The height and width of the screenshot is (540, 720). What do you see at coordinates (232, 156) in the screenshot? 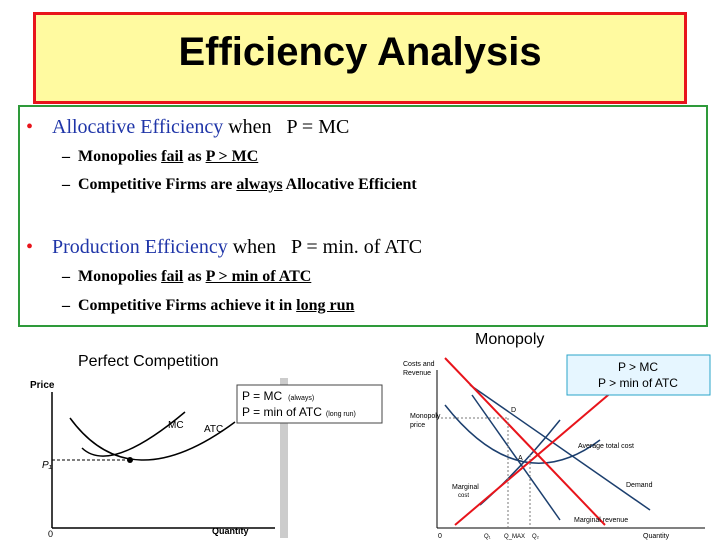
I see `text: P > MC` at bounding box center [232, 156].